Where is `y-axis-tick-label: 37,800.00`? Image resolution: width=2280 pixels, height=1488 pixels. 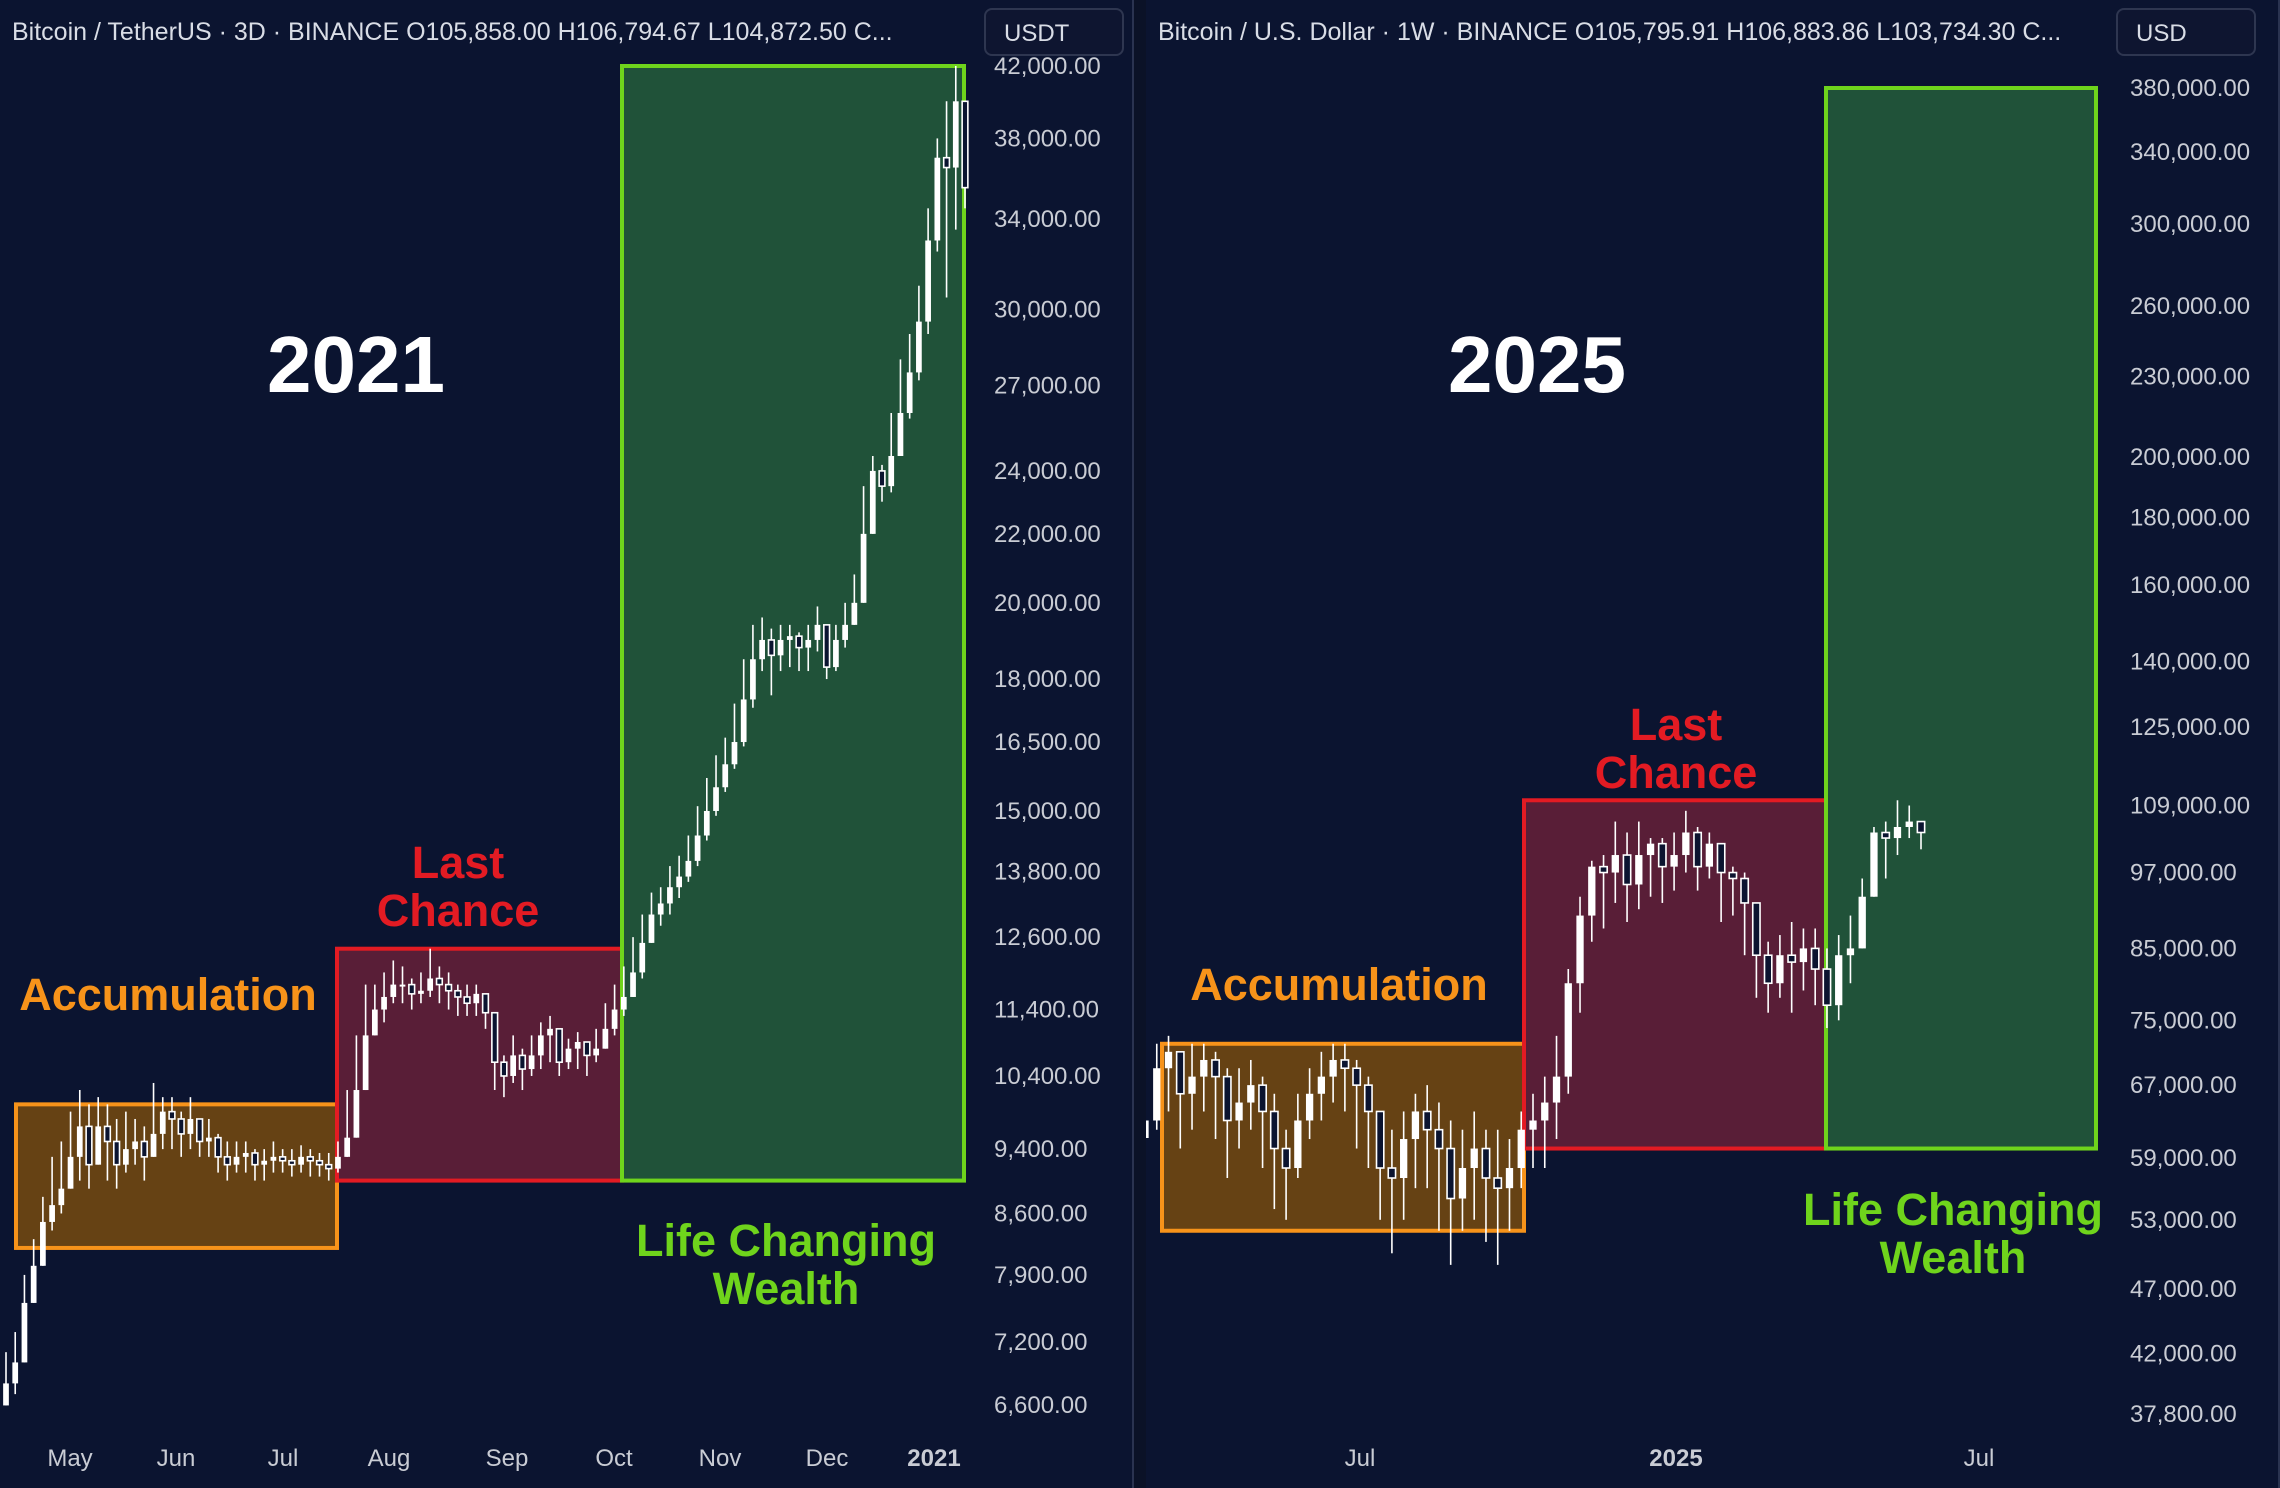
y-axis-tick-label: 37,800.00 is located at coordinates (2183, 1414).